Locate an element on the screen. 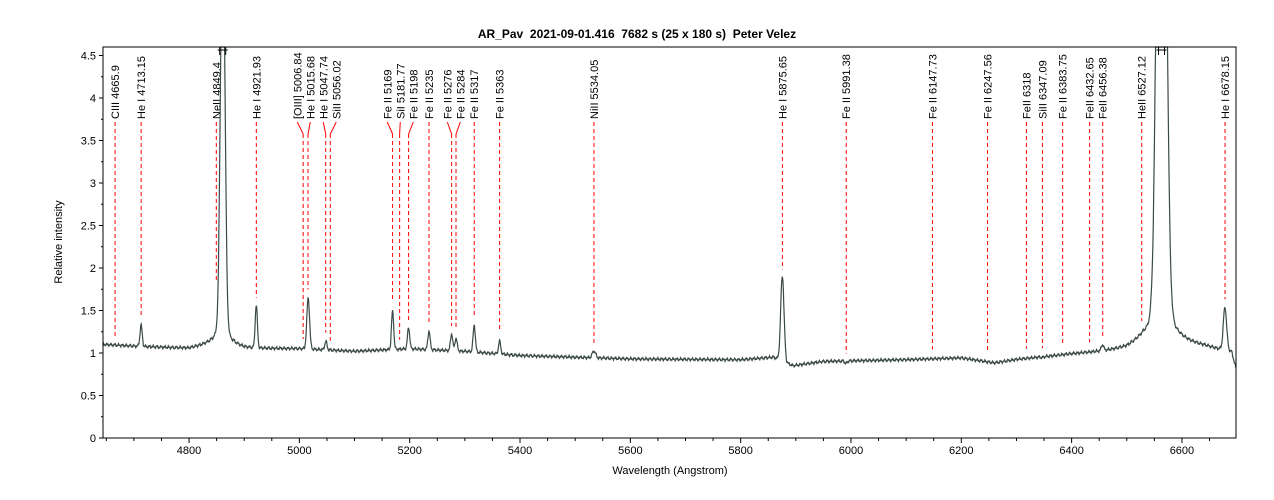 This screenshot has height=500, width=1274. y-tick-label: 0 is located at coordinates (93, 439).